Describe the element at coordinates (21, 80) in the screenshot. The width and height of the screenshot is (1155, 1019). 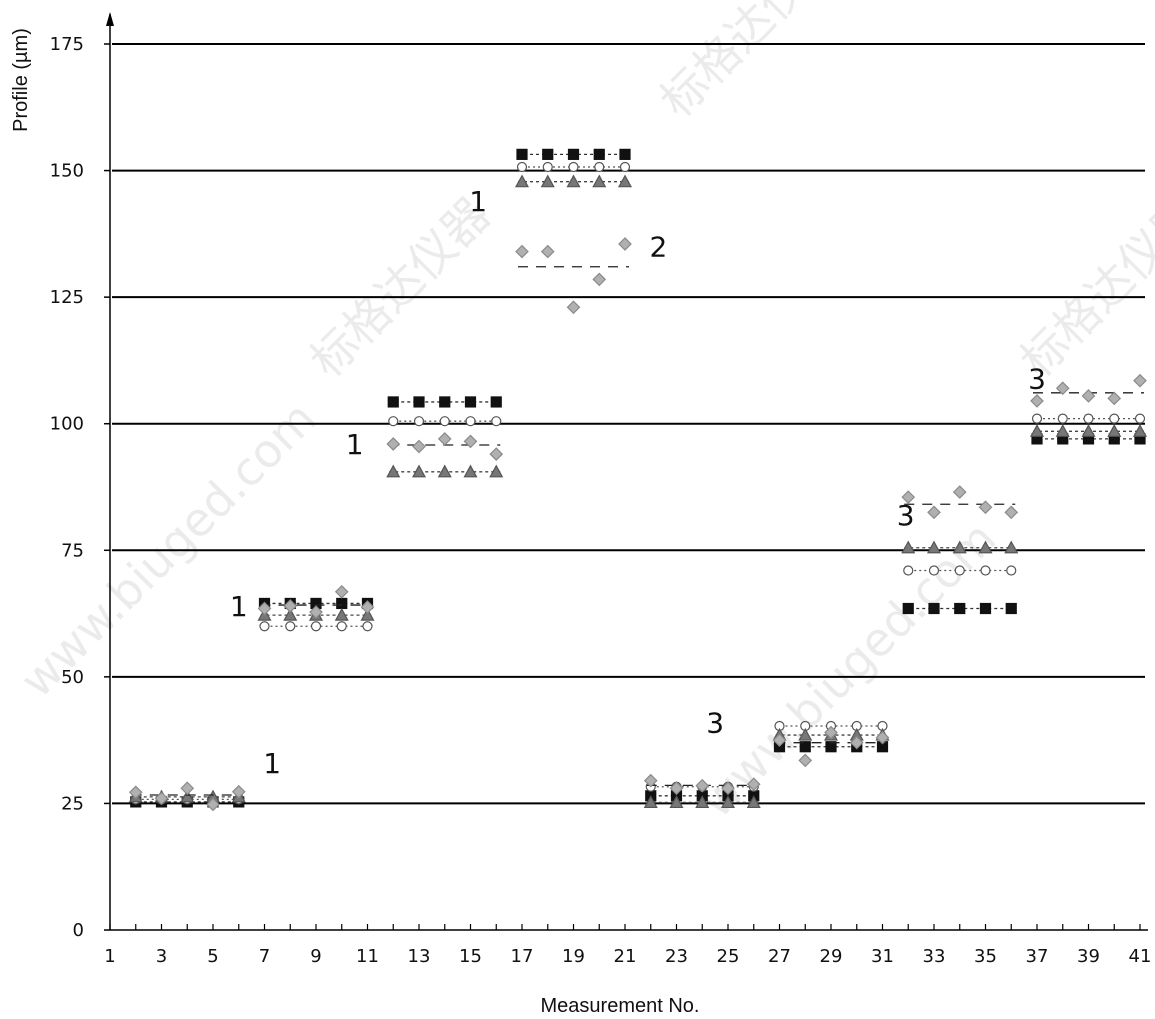
I see `y-axis-title: Profile (µm)` at that location.